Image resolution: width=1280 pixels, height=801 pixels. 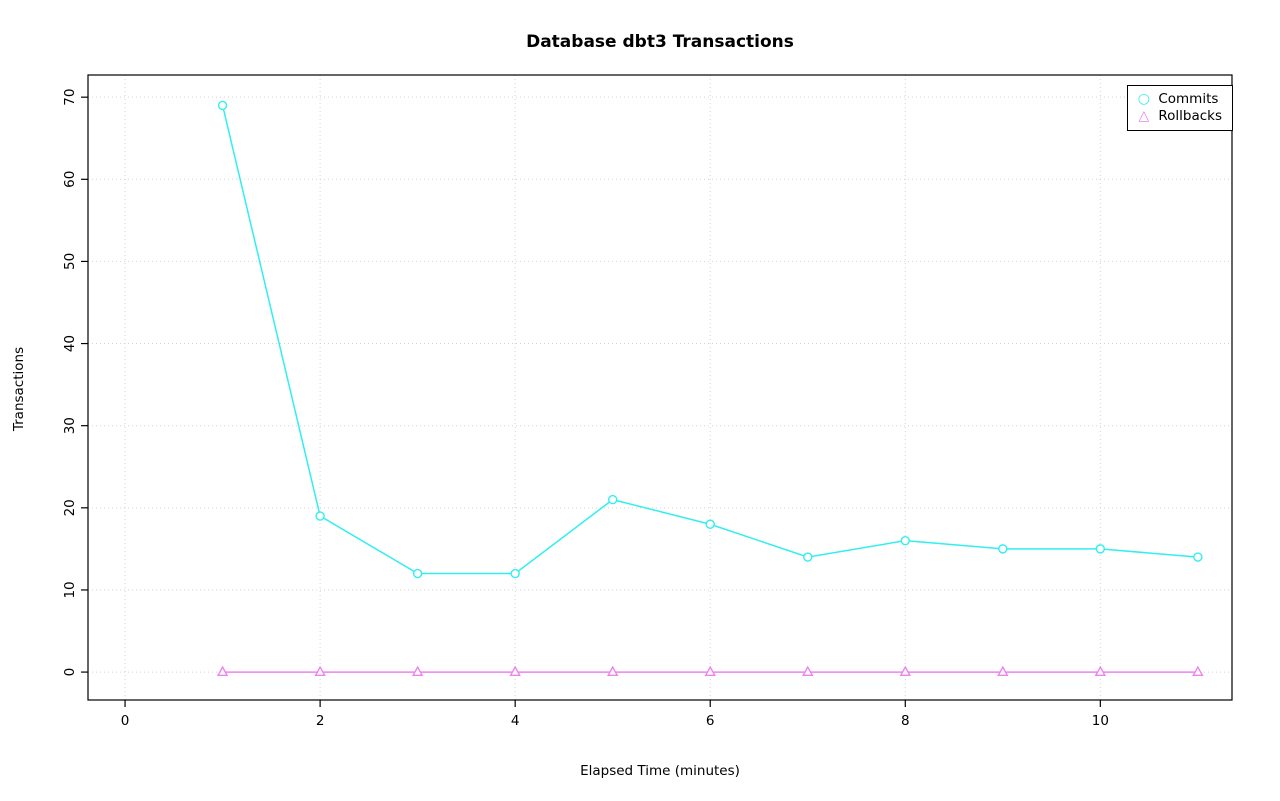 What do you see at coordinates (1100, 721) in the screenshot?
I see `x-tick-label: 10` at bounding box center [1100, 721].